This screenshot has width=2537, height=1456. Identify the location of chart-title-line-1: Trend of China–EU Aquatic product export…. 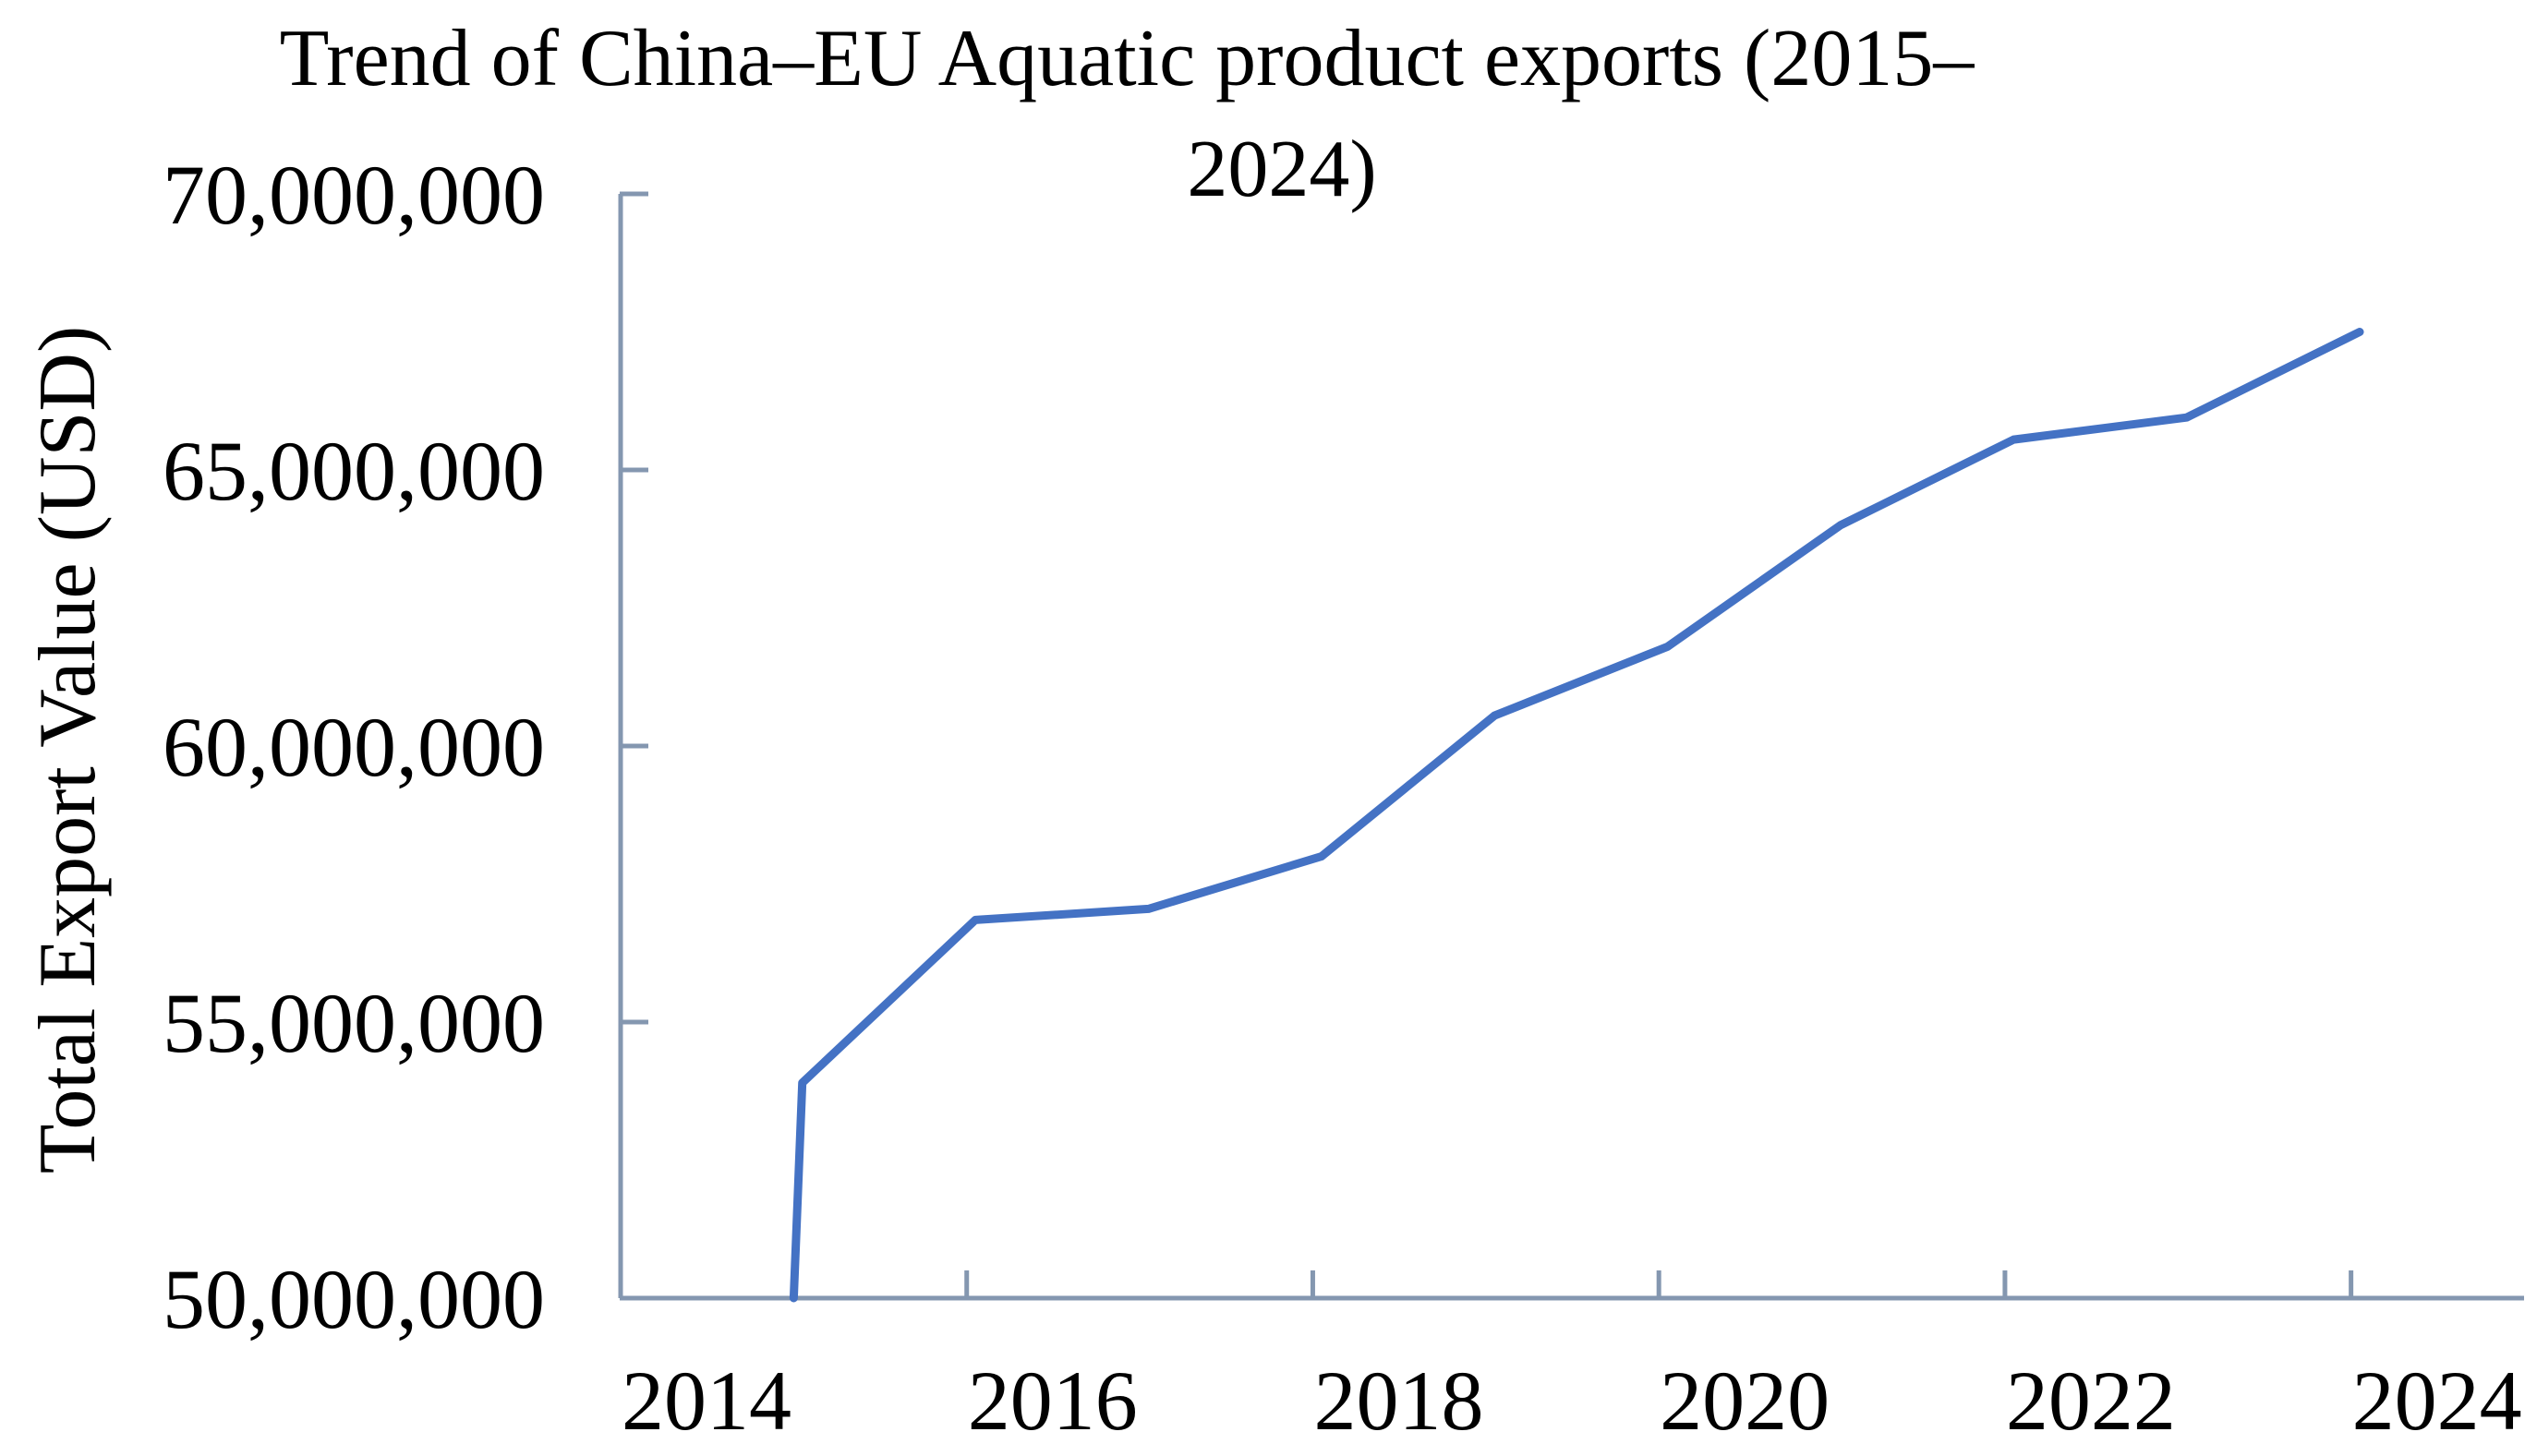
(1127, 58).